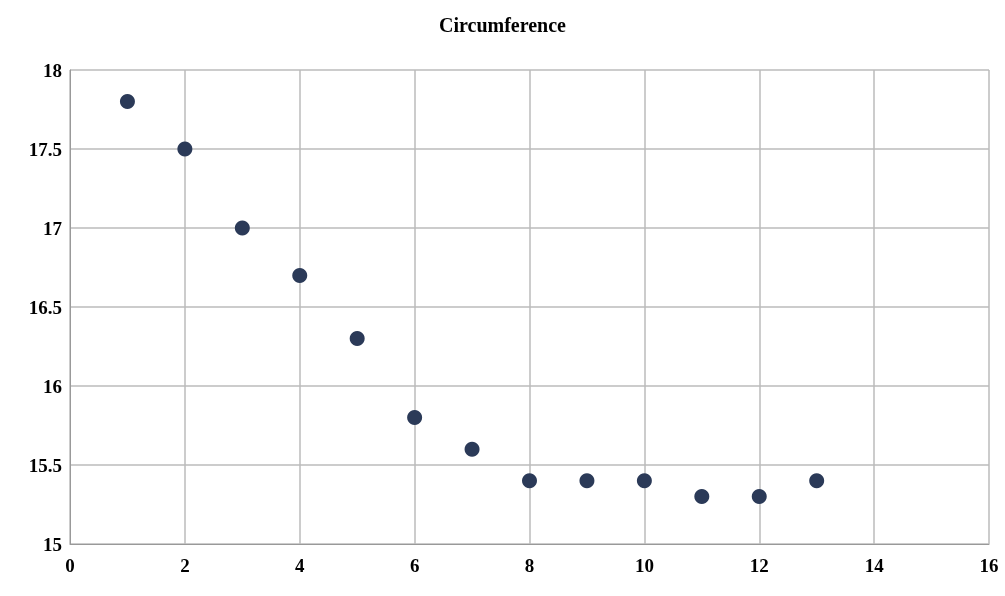 This screenshot has height=596, width=1005. I want to click on x-tick-label: 2, so click(185, 565).